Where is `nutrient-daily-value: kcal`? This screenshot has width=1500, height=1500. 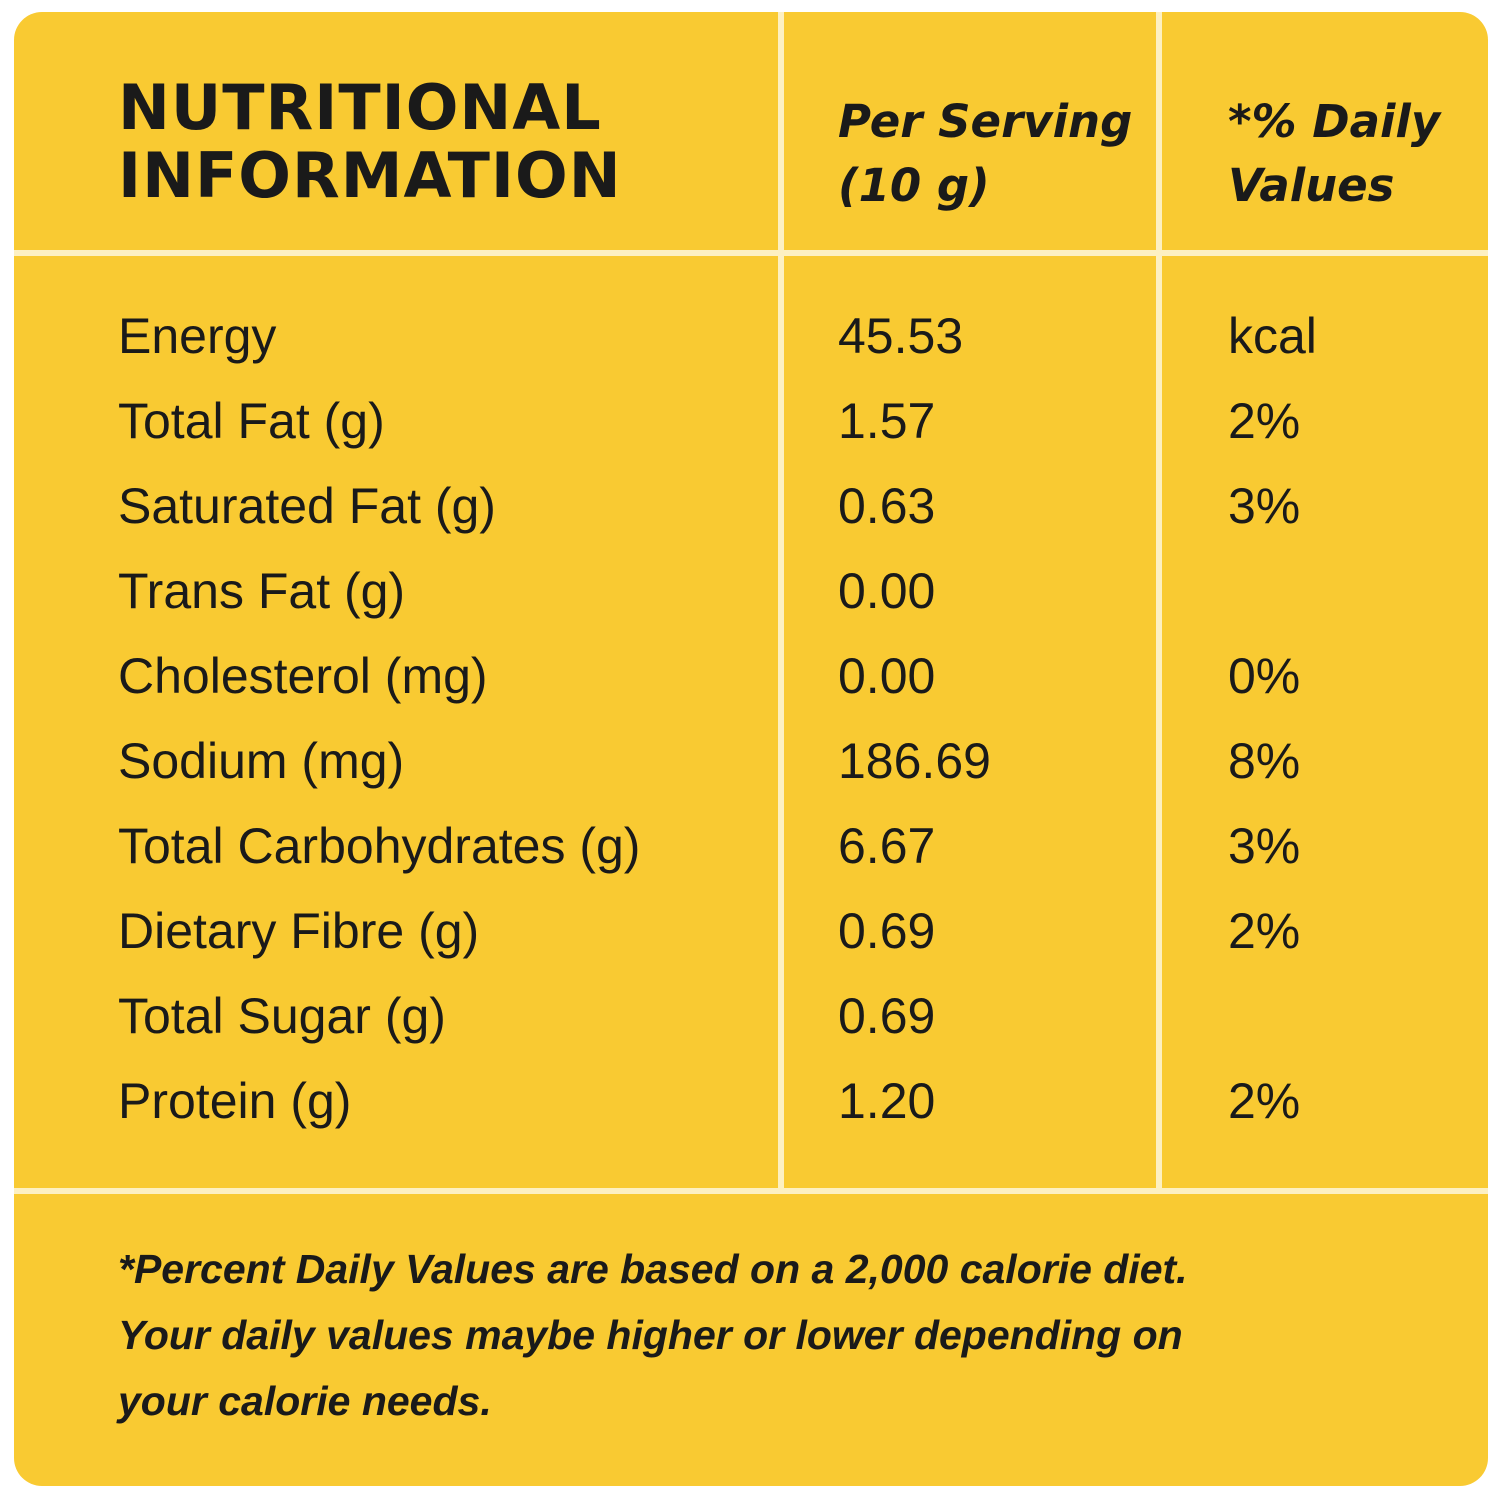 nutrient-daily-value: kcal is located at coordinates (1272, 336).